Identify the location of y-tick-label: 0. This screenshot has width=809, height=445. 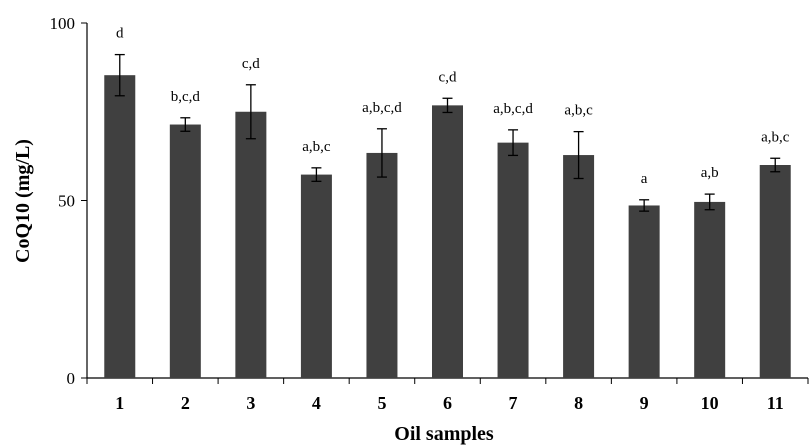
(71, 378).